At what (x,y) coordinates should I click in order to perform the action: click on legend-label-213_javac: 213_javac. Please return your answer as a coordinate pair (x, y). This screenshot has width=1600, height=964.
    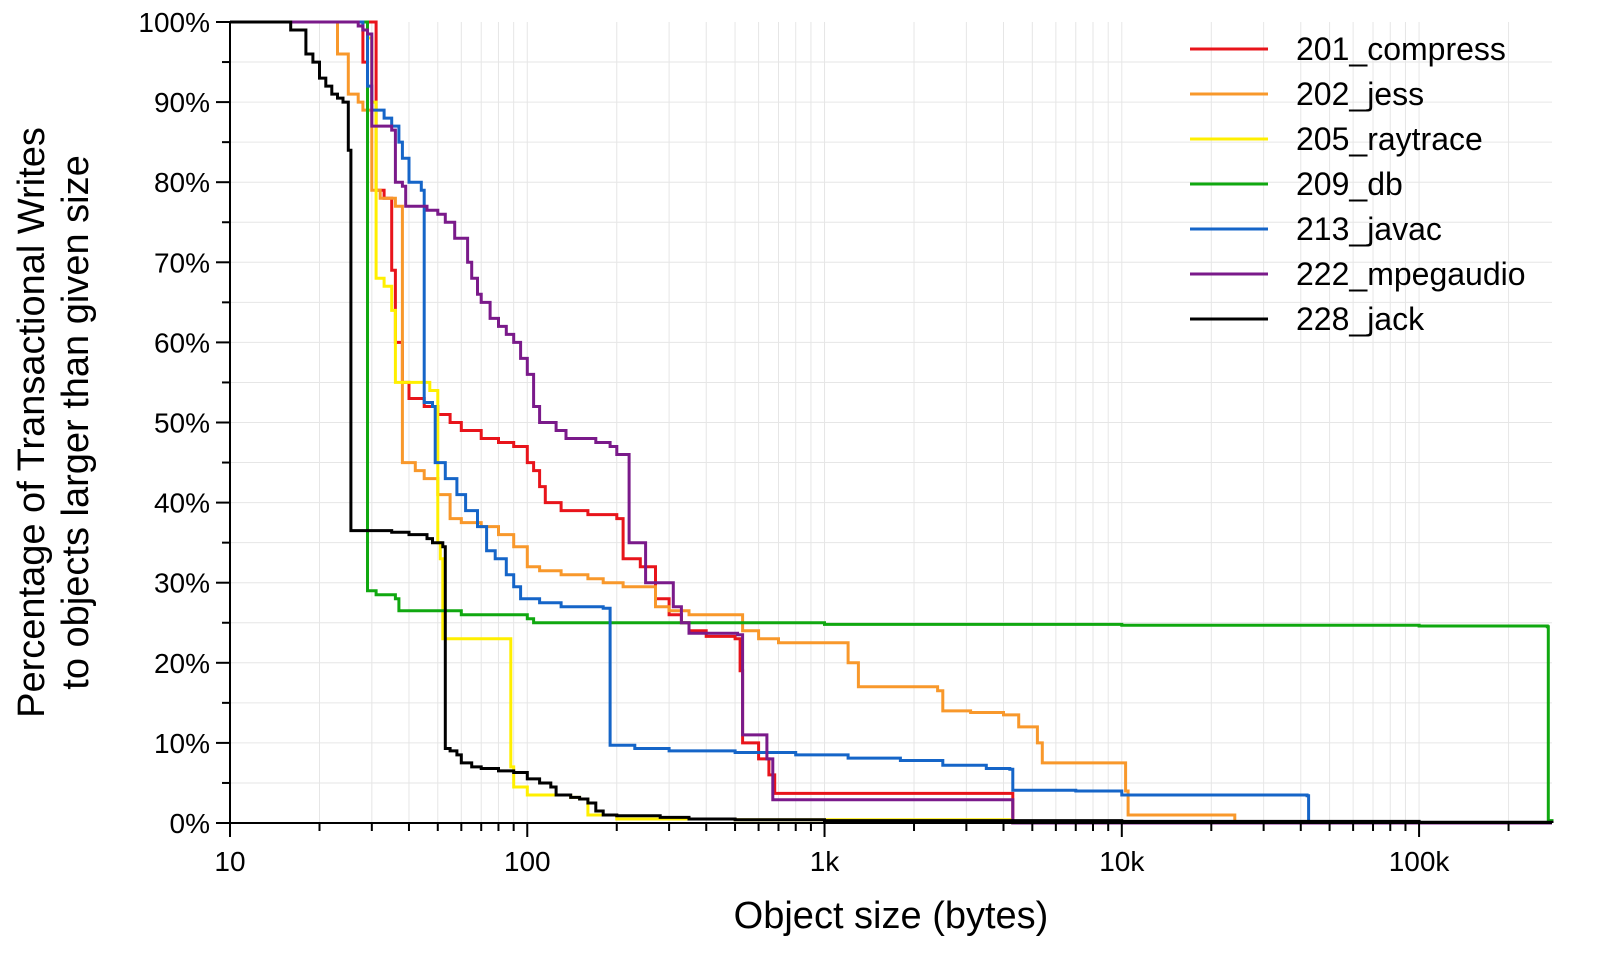
    Looking at the image, I should click on (1369, 229).